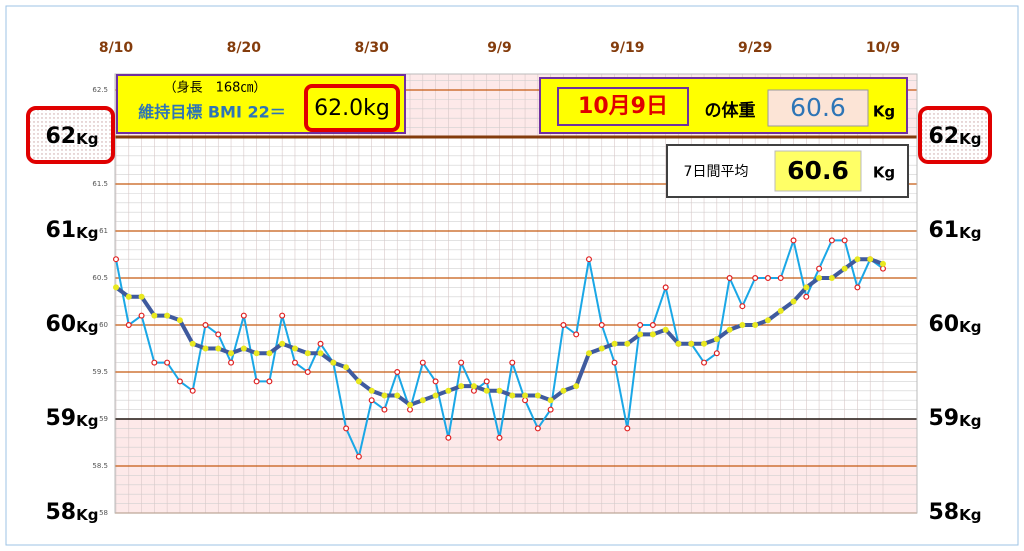 Image resolution: width=1024 pixels, height=551 pixels. What do you see at coordinates (623, 106) in the screenshot?
I see `date: 10月9日` at bounding box center [623, 106].